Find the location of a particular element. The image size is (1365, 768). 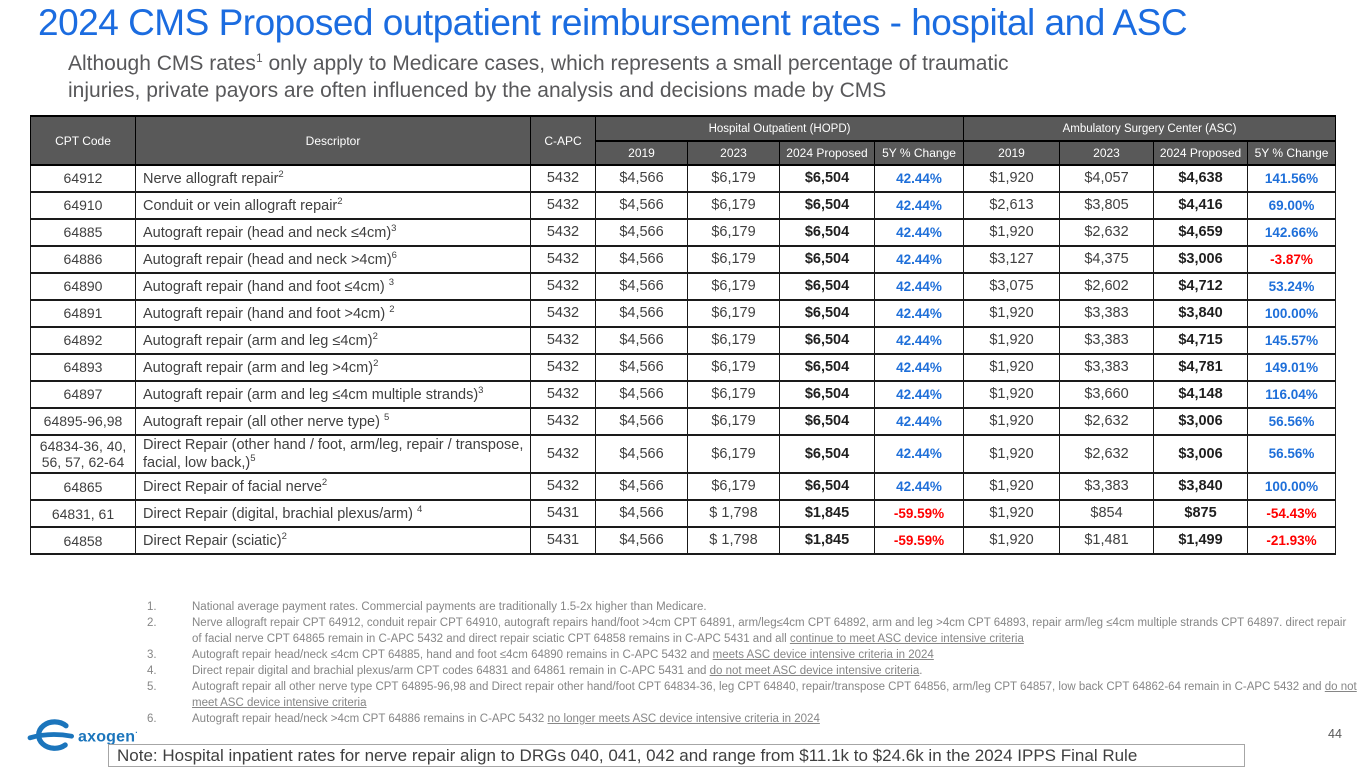

cpt-code-cell: 64858 is located at coordinates (83, 541).